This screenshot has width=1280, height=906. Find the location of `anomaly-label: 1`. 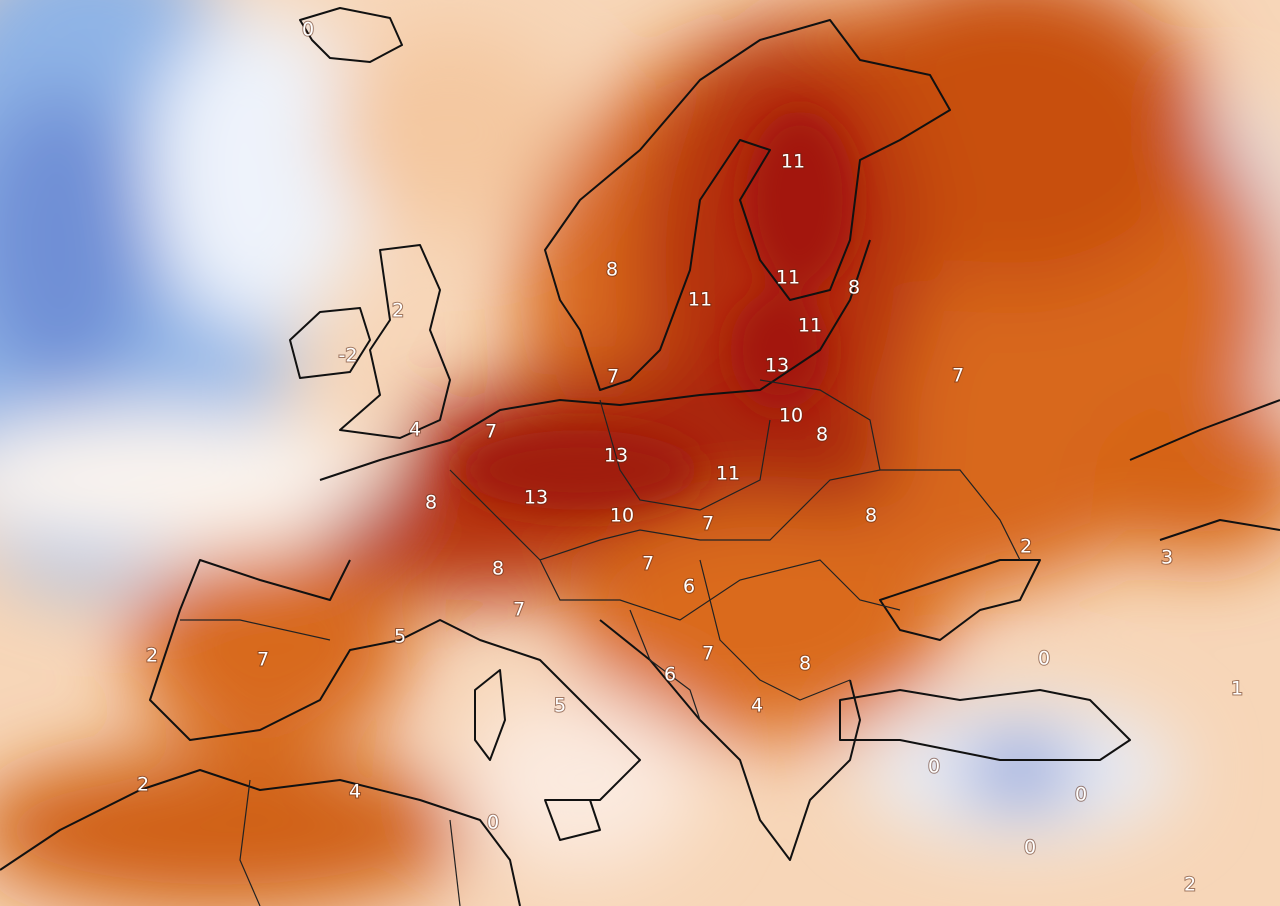

anomaly-label: 1 is located at coordinates (1237, 689).